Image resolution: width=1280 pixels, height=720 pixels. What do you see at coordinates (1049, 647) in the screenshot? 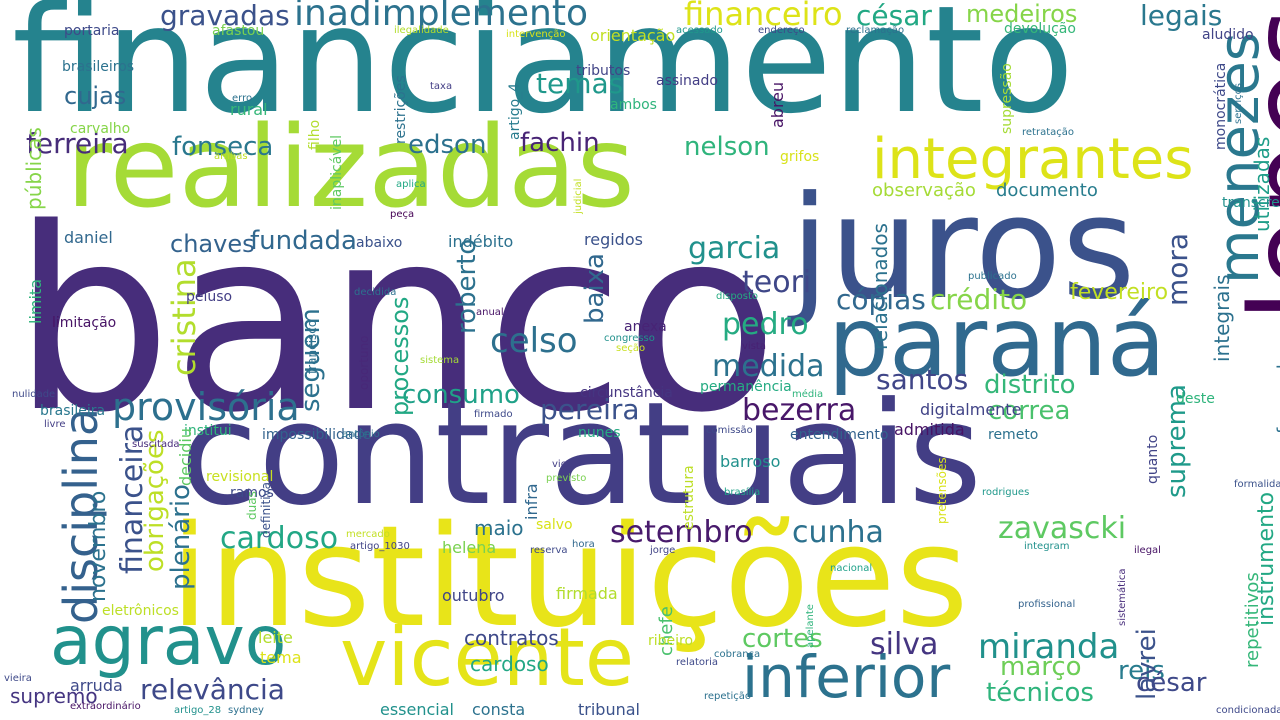
I see `cloud-word-miranda: miranda` at bounding box center [1049, 647].